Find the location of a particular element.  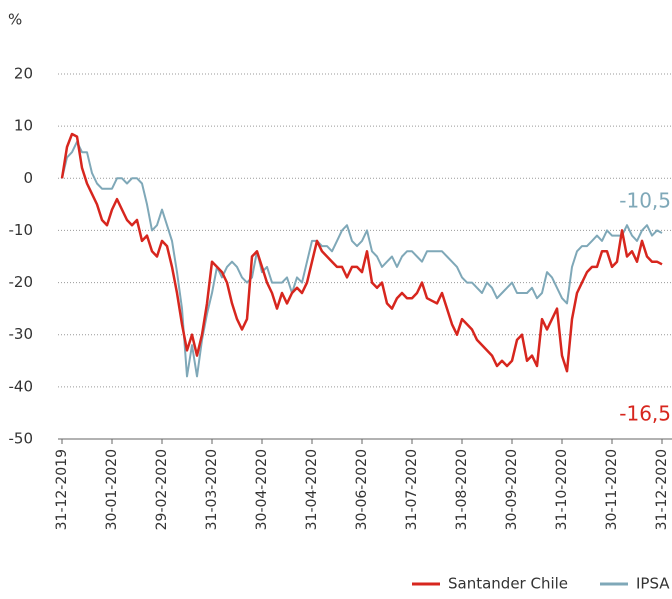

y-tick-label: 20 is located at coordinates (23, 74).